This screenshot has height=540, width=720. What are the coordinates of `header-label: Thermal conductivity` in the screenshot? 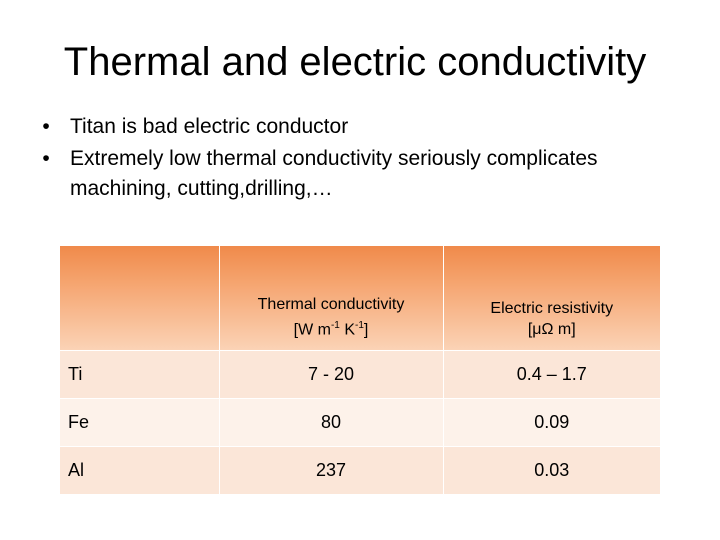 It's located at (331, 304).